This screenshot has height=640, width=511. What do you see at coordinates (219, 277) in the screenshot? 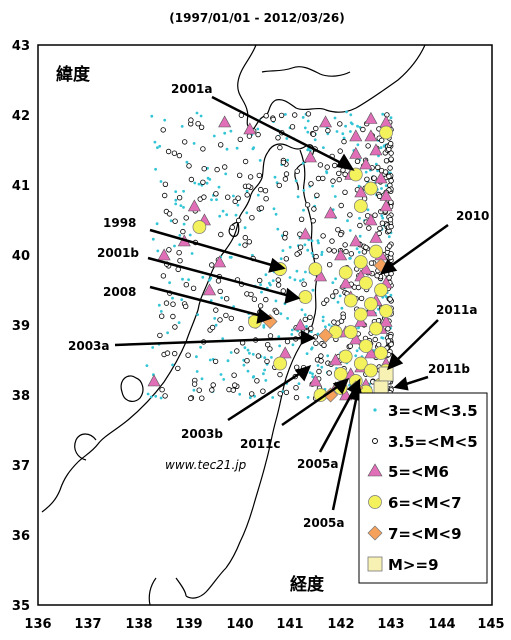
I see `arrow-2001b` at bounding box center [219, 277].